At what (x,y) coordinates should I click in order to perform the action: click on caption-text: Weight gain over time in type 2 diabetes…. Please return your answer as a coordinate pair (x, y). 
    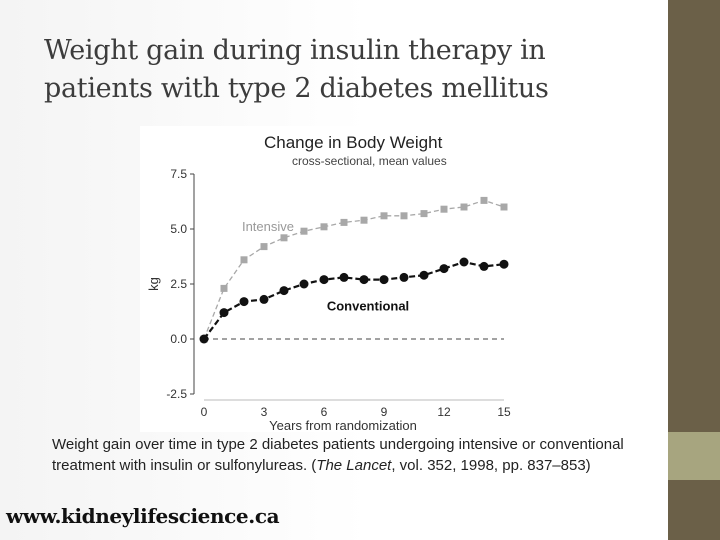
    Looking at the image, I should click on (338, 455).